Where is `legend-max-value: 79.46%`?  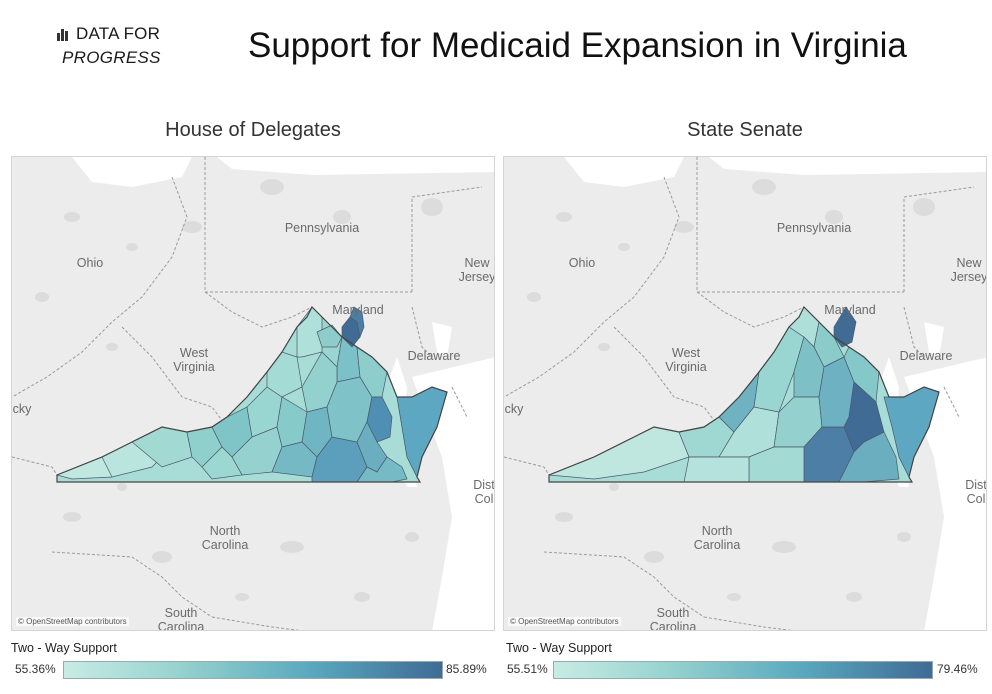 legend-max-value: 79.46% is located at coordinates (957, 669).